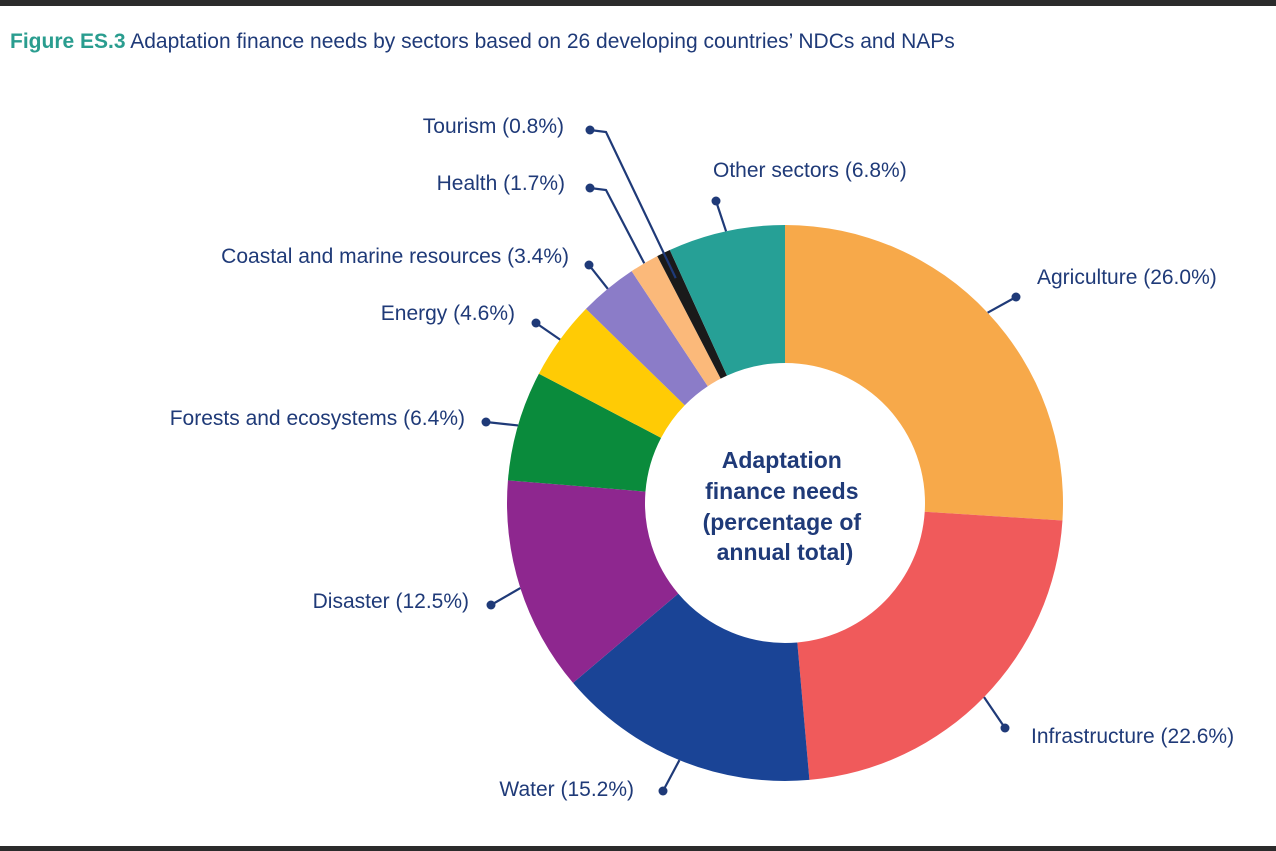 The image size is (1276, 851). I want to click on leader-other-sectors, so click(721, 216).